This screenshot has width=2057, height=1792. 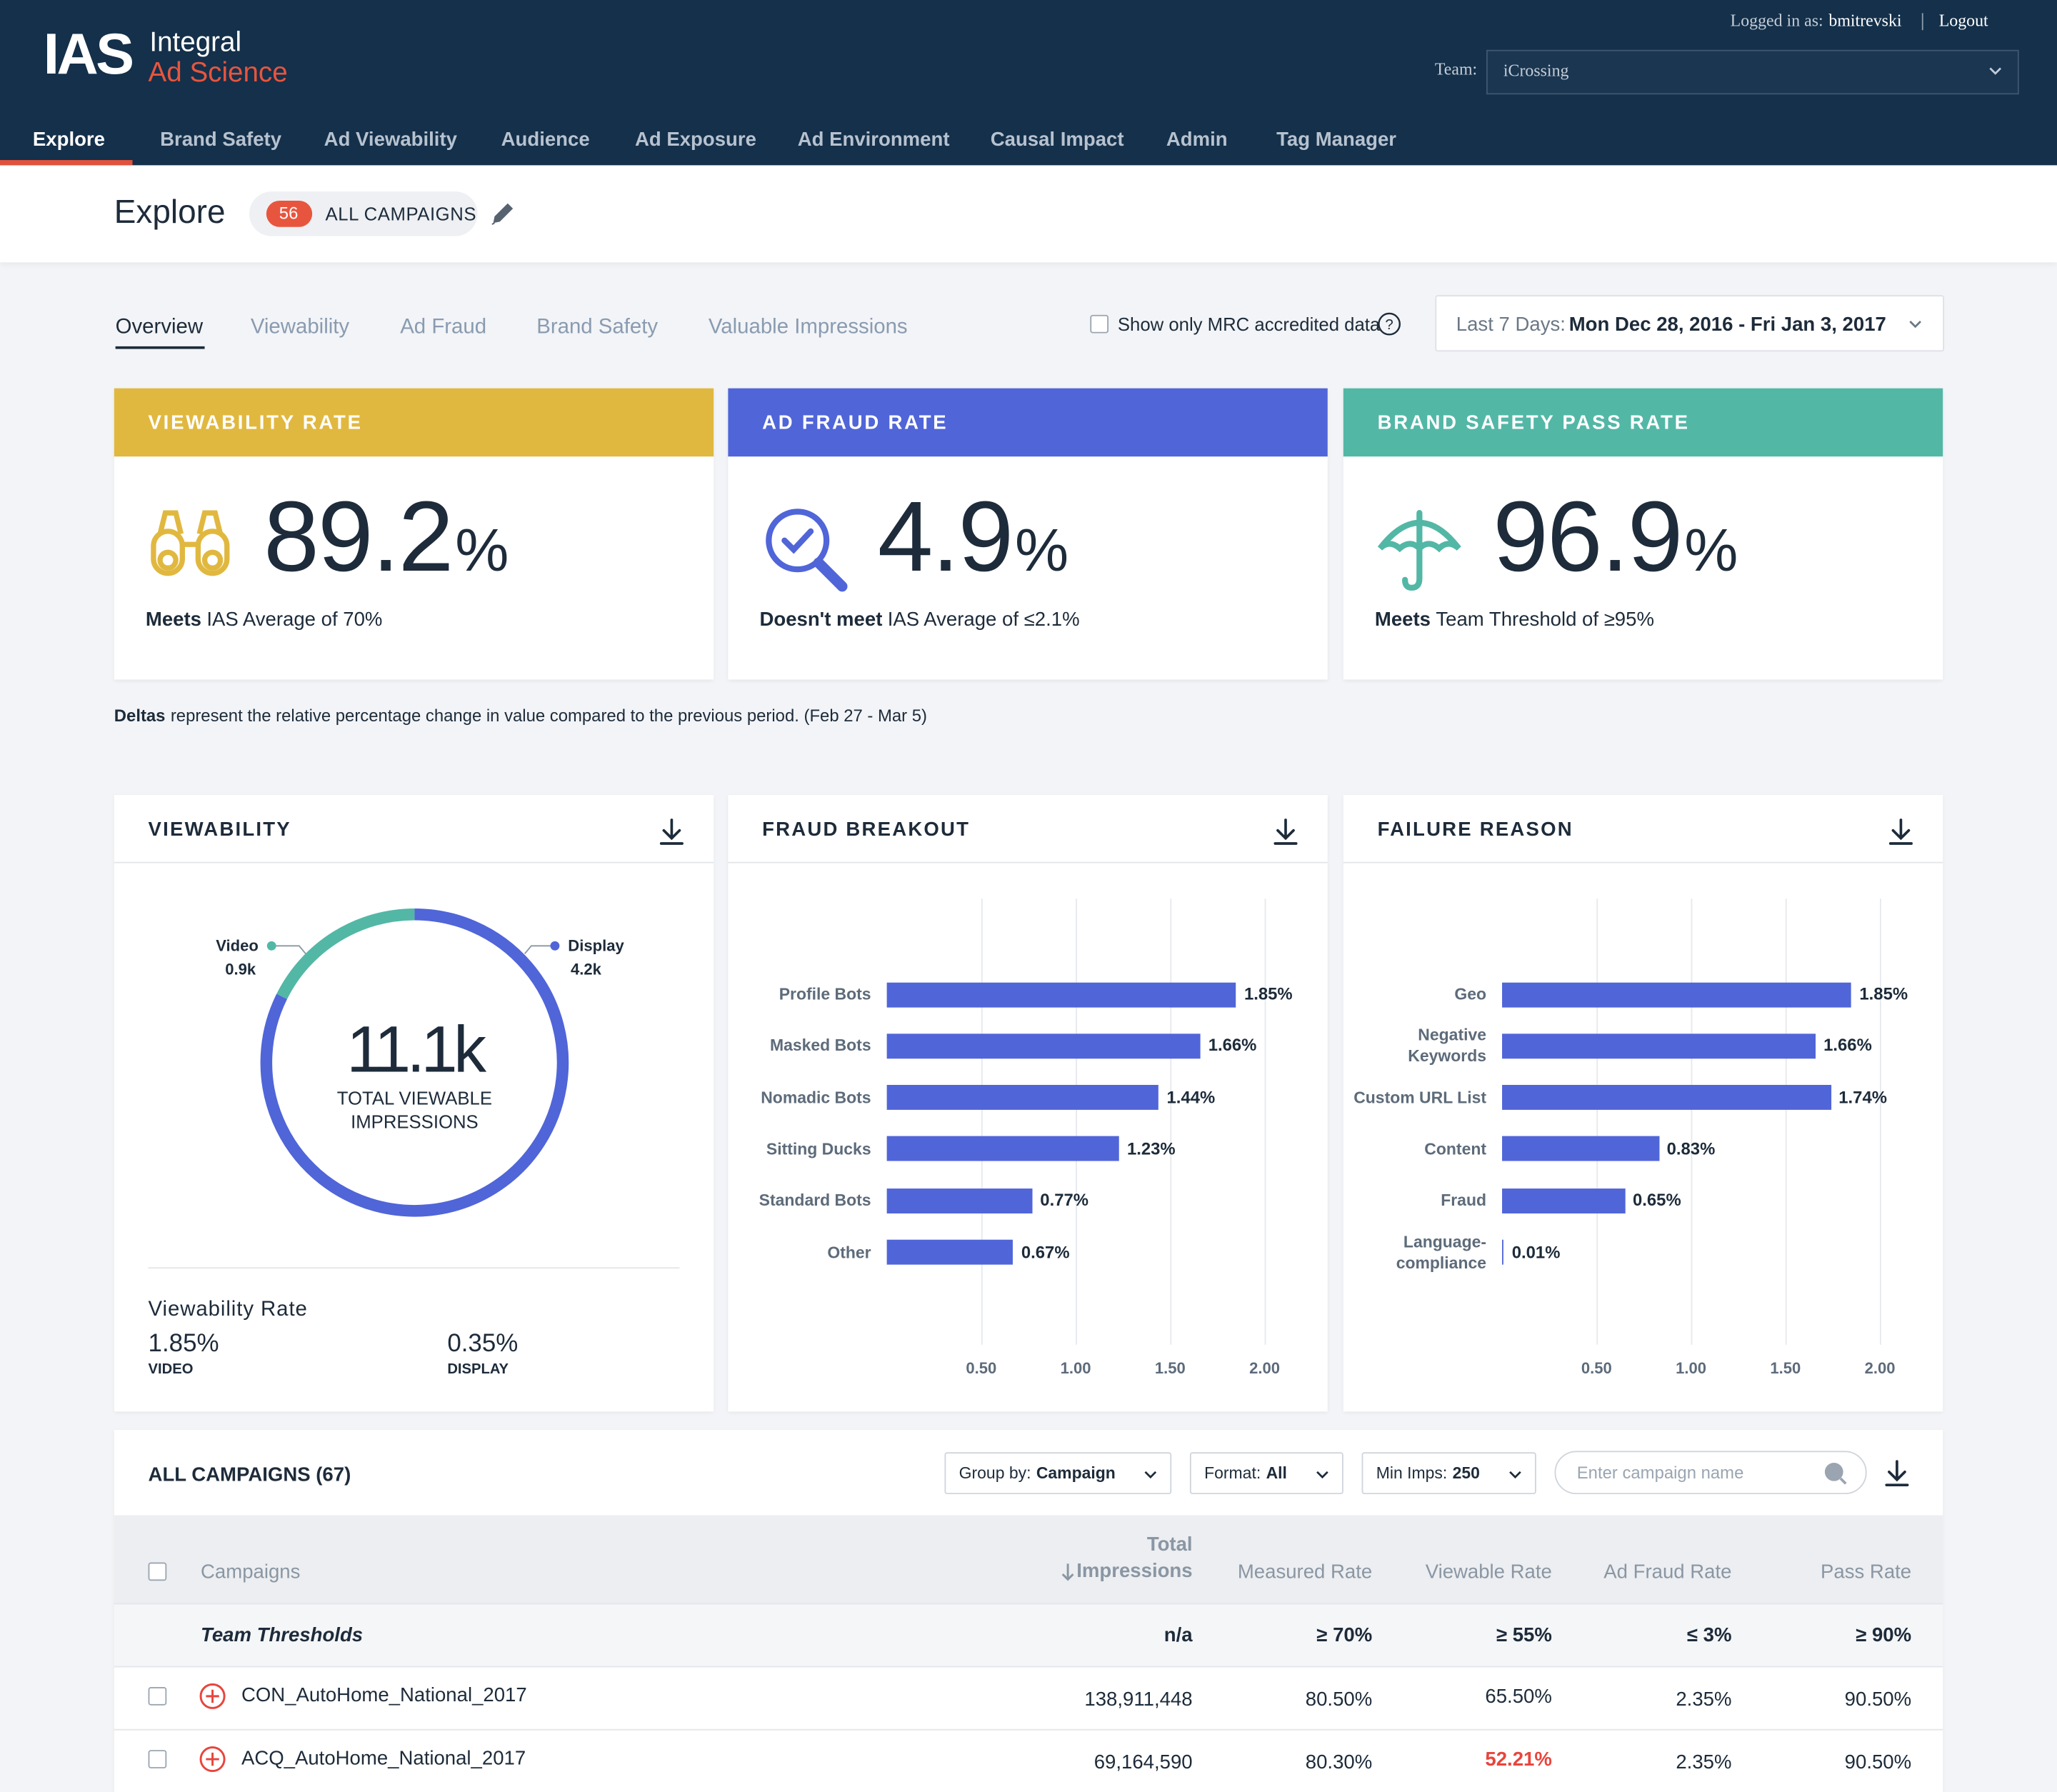 I want to click on search-input: Enter campaign name, so click(x=1710, y=1473).